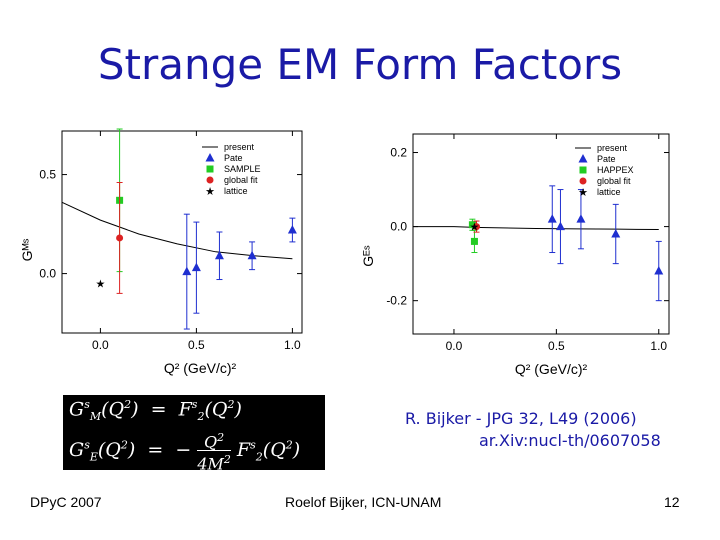 This screenshot has height=540, width=720. I want to click on reference-line2: ar.Xiv:nucl-th/0607058, so click(570, 440).